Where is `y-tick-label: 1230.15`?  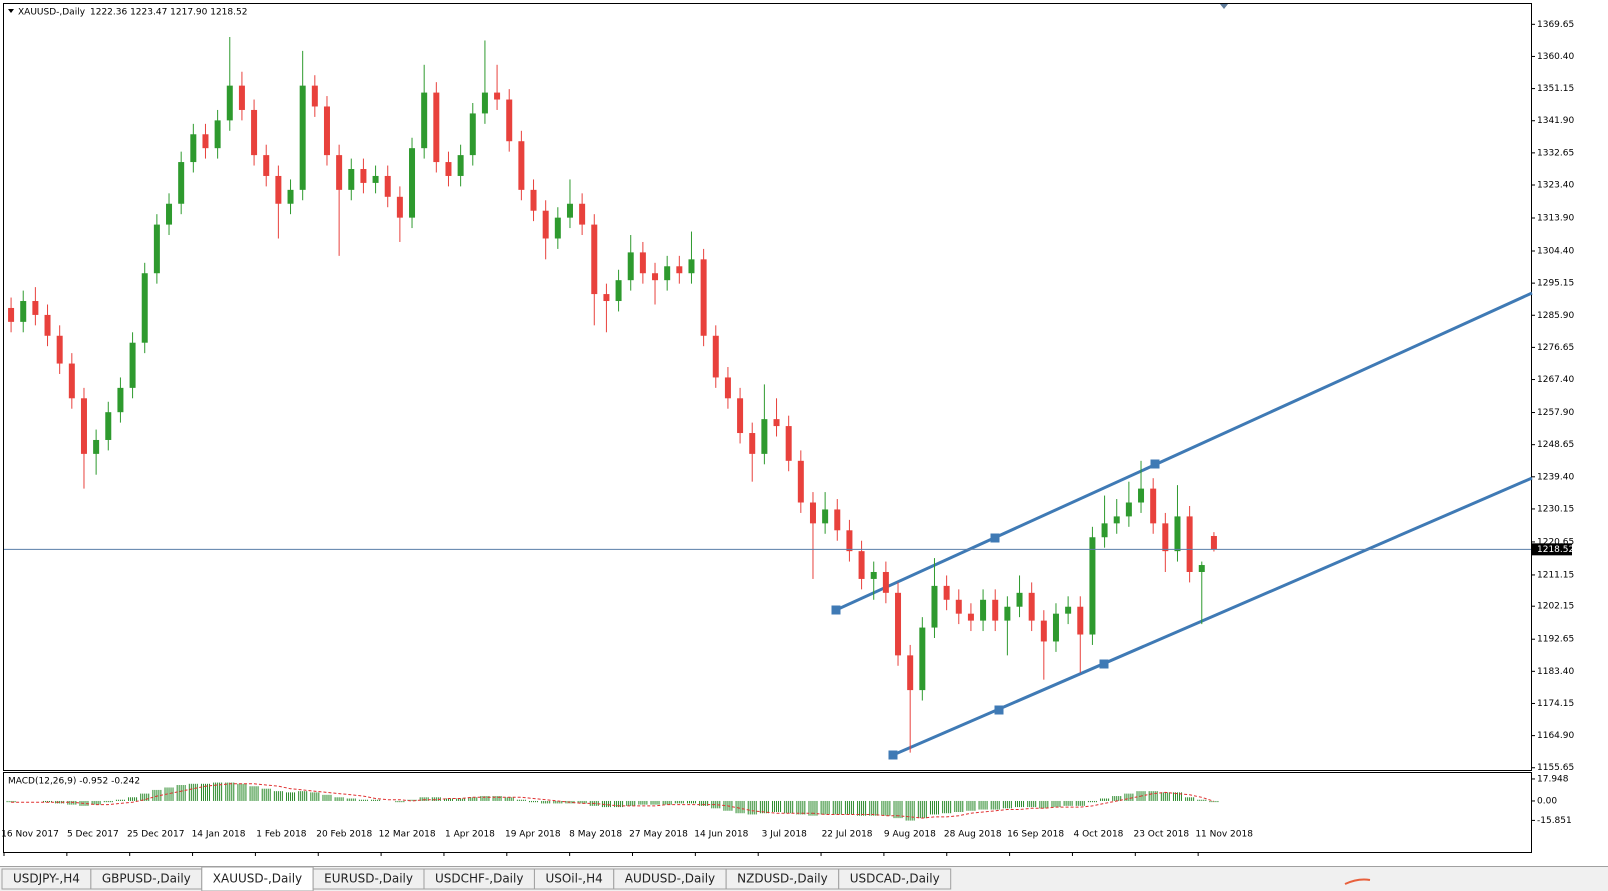
y-tick-label: 1230.15 is located at coordinates (1555, 509).